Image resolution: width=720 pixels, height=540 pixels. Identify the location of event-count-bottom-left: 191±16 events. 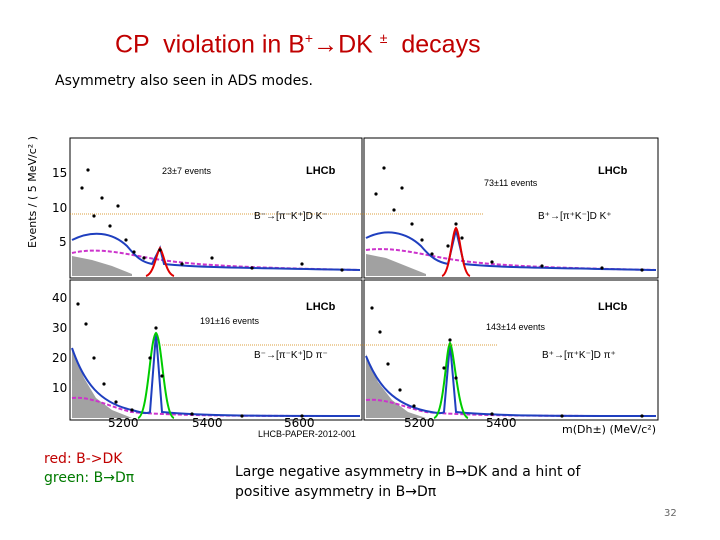
(229, 321).